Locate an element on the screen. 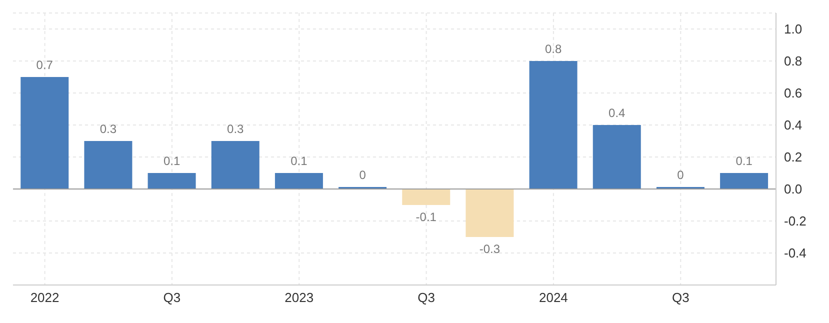  y-tick-label: 0.2 is located at coordinates (793, 157).